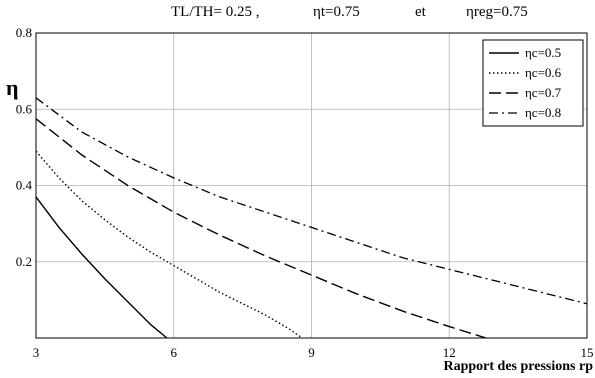 The width and height of the screenshot is (595, 378). I want to click on legend: ηc=0.5 ηc=0.6 ηc=0.7 ηc=0.8, so click(533, 83).